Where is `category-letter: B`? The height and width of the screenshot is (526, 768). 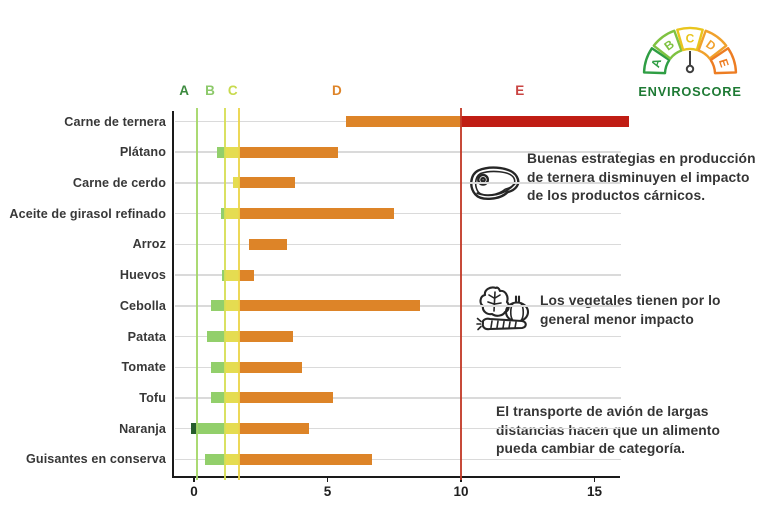
category-letter: B is located at coordinates (210, 90).